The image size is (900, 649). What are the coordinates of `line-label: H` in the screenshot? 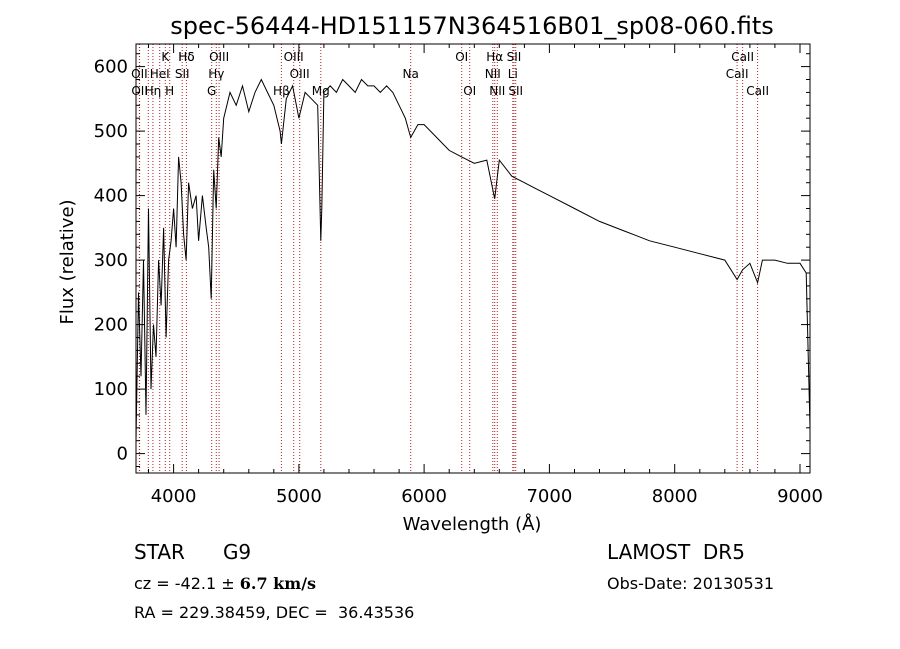 It's located at (169, 91).